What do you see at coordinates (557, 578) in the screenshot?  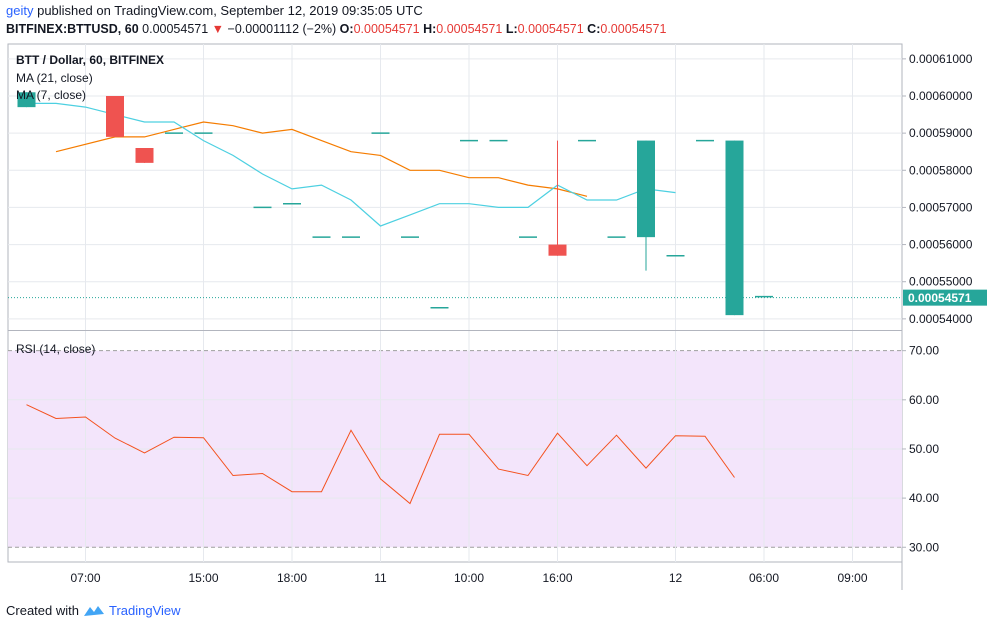 I see `time-tick-label: 16:00` at bounding box center [557, 578].